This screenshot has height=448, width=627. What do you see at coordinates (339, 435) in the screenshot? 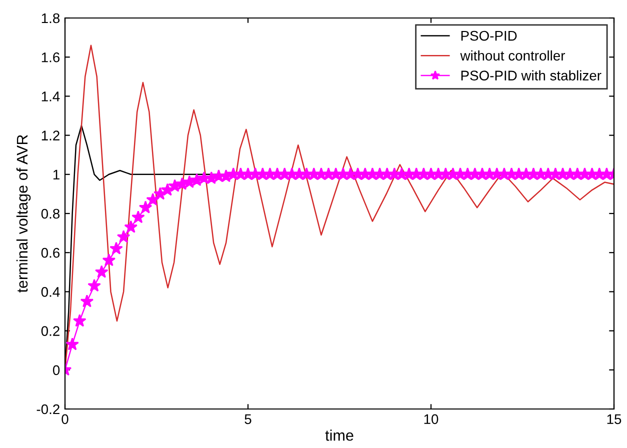
I see `x-axis-title: time` at bounding box center [339, 435].